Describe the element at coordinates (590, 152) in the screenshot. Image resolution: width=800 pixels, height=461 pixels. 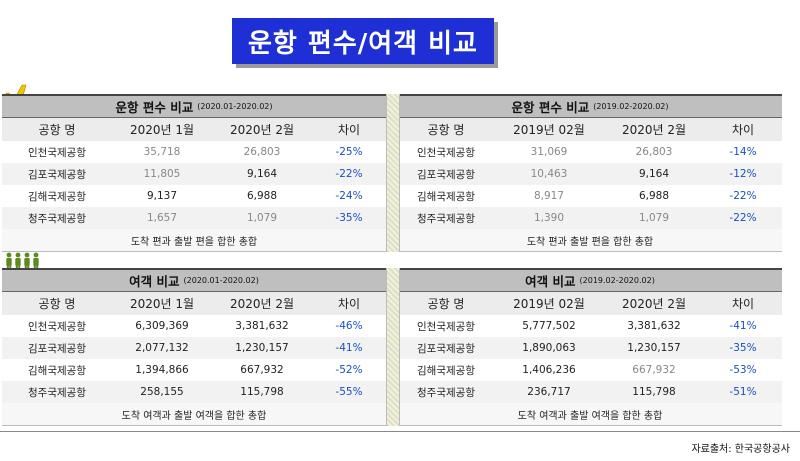
I see `table-row: 인천국제공항 31,069 26,803 -14%` at that location.